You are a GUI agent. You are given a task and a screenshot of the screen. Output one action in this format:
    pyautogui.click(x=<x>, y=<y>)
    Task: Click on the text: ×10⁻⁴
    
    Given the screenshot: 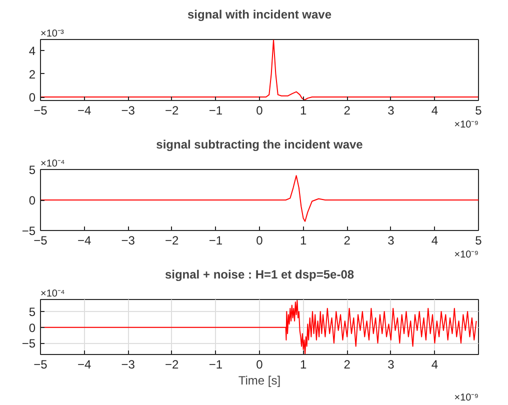 What is the action you would take?
    pyautogui.click(x=52, y=164)
    